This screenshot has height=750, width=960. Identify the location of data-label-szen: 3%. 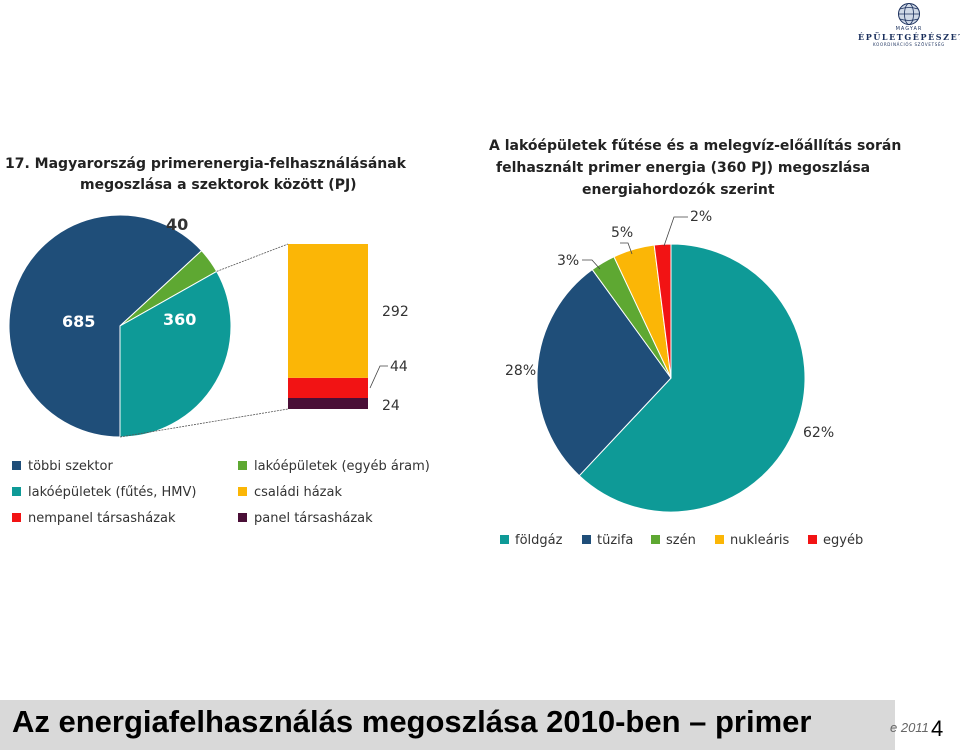
(568, 261).